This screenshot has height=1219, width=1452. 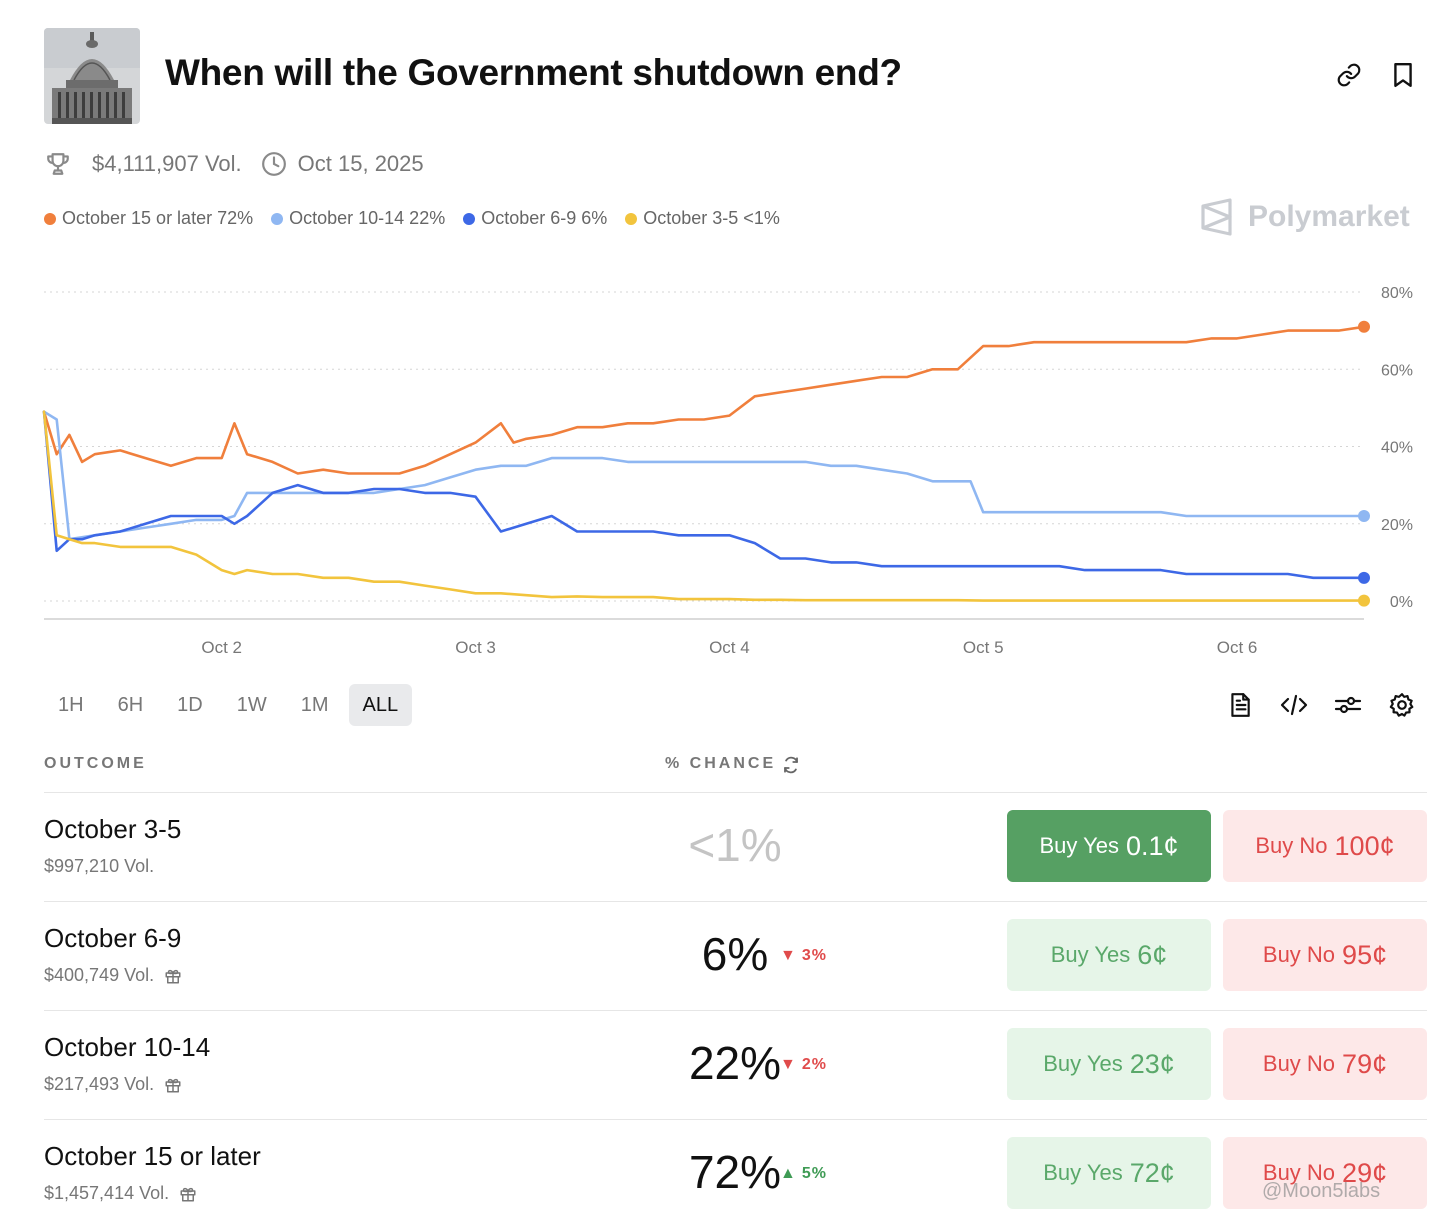 I want to click on outcome-chance: 72%, so click(x=735, y=1172).